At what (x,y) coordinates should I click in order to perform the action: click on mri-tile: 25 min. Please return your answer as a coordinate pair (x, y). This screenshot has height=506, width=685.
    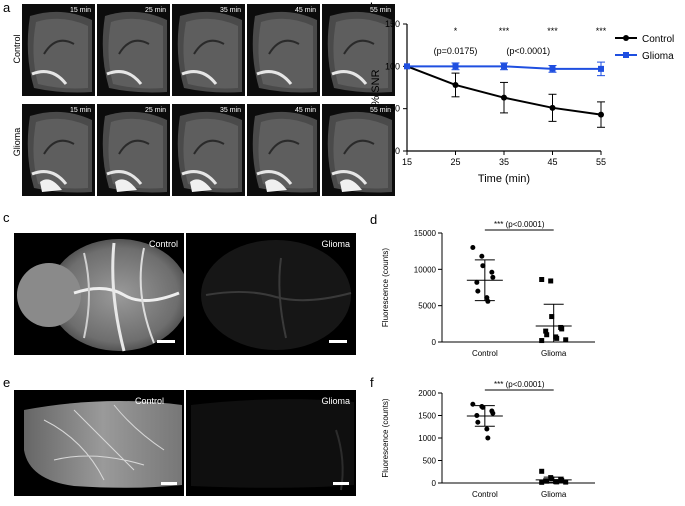
    Looking at the image, I should click on (133, 50).